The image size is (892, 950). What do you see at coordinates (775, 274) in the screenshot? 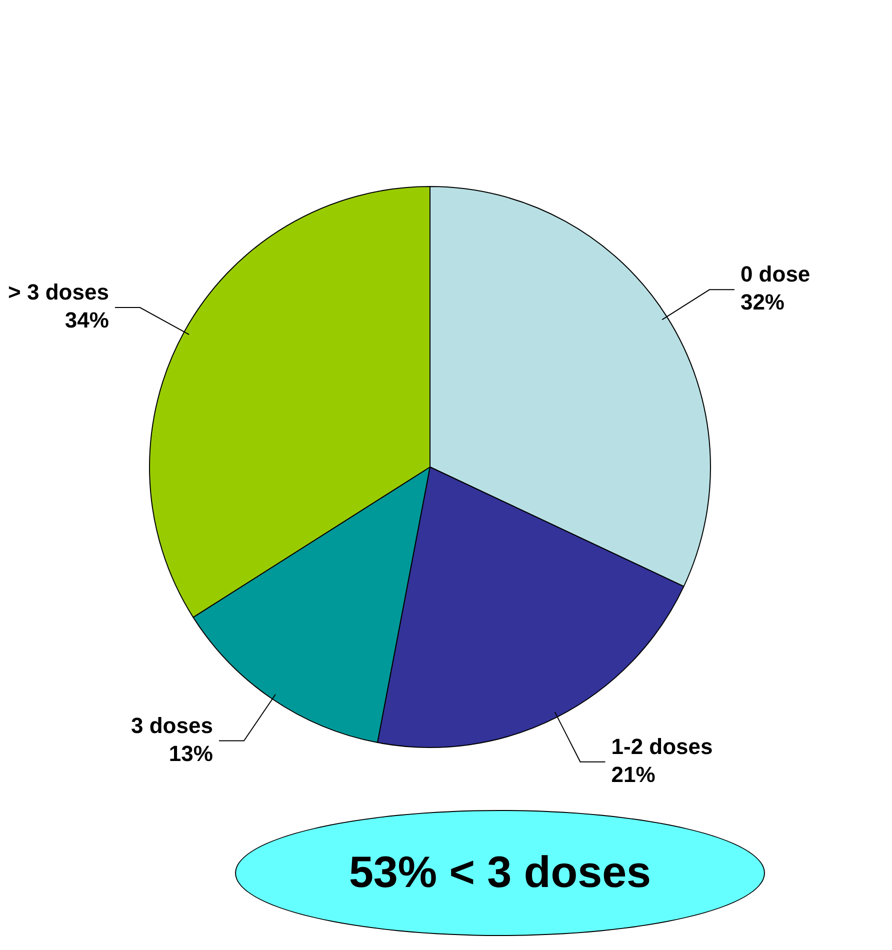
I see `slice-label: 0 dose` at bounding box center [775, 274].